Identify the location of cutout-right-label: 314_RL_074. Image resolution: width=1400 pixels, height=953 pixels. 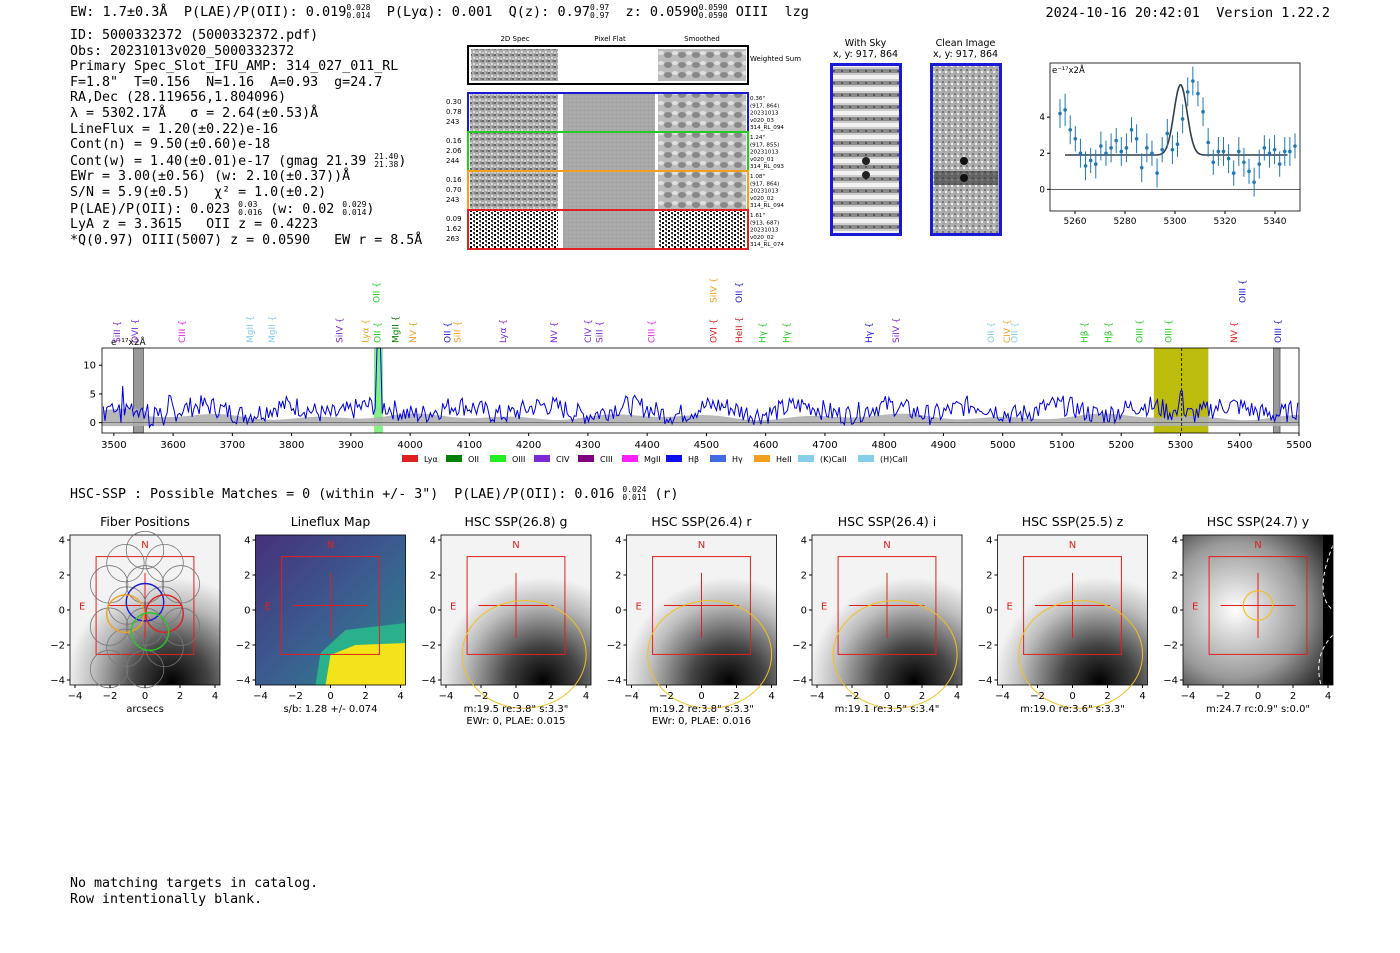
(767, 245).